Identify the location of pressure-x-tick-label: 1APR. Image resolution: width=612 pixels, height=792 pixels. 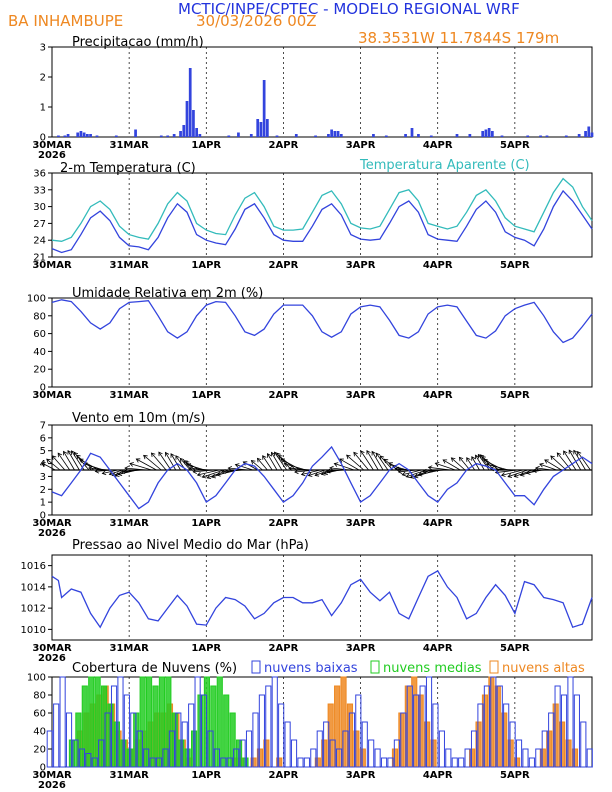
(206, 648).